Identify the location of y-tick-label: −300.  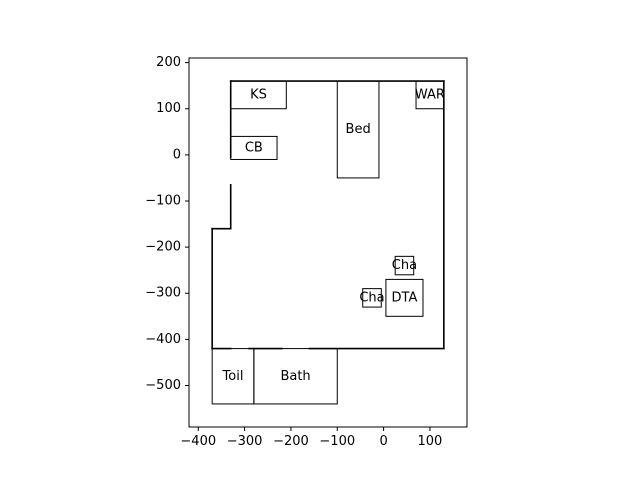
(163, 293).